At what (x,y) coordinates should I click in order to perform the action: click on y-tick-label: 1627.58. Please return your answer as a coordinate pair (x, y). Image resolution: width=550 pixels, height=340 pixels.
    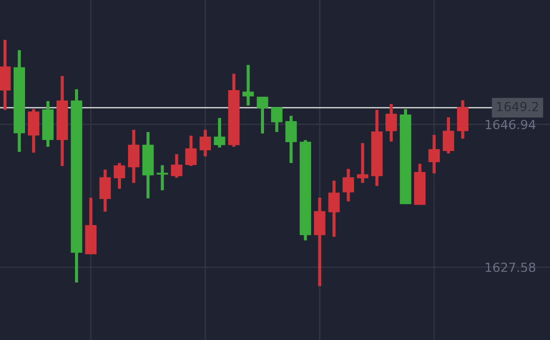
    Looking at the image, I should click on (511, 267).